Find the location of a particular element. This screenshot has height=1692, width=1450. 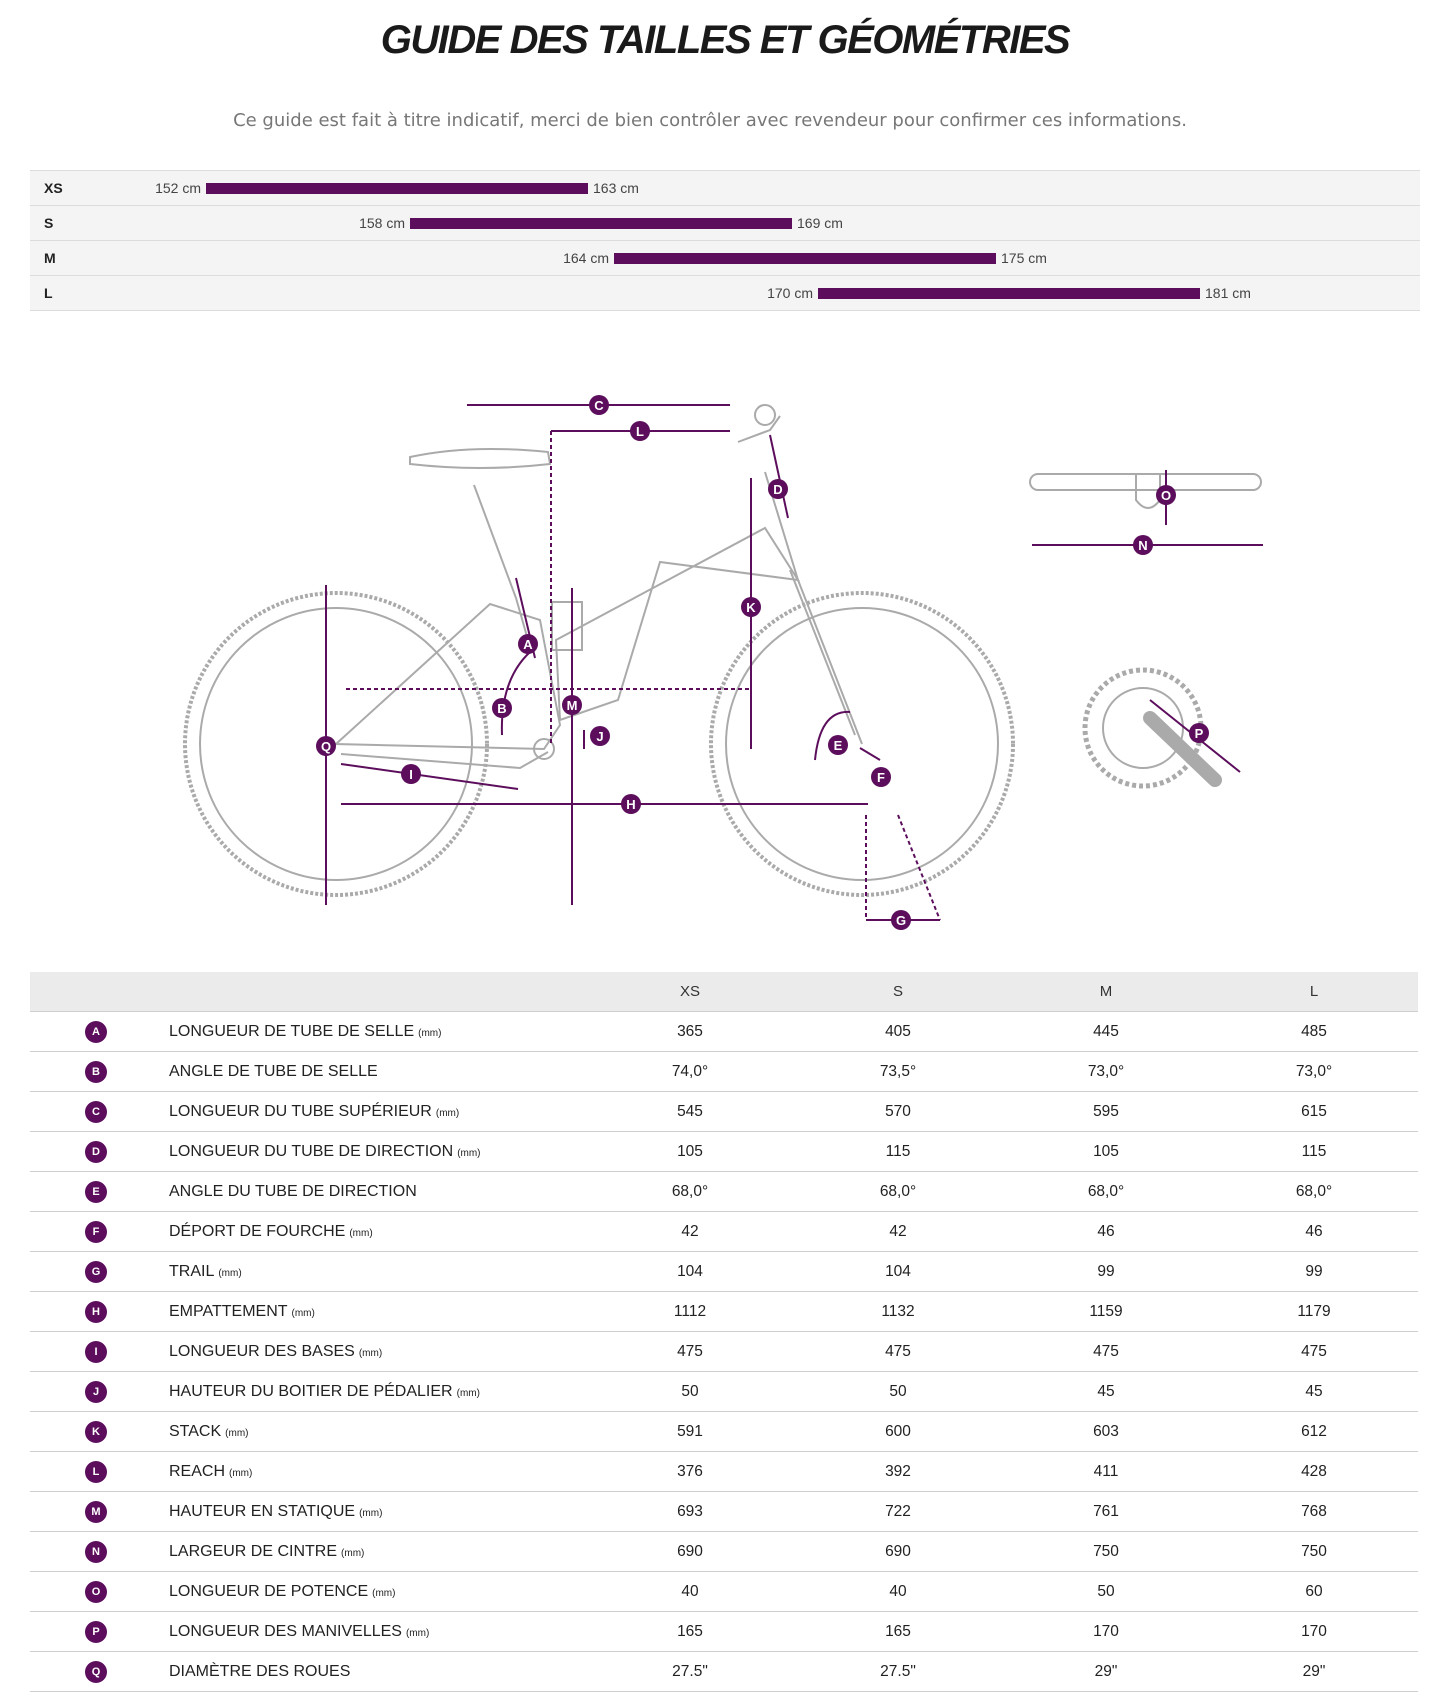

value-cell: 73,0° is located at coordinates (1314, 1071).